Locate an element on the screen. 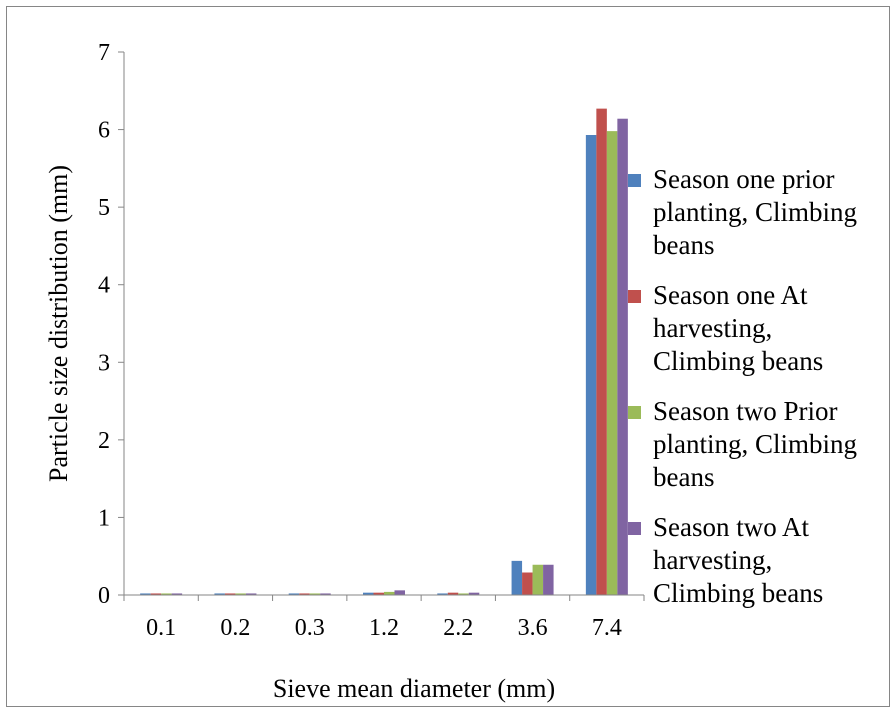 This screenshot has height=713, width=896. y-tick-label: 5 is located at coordinates (104, 208).